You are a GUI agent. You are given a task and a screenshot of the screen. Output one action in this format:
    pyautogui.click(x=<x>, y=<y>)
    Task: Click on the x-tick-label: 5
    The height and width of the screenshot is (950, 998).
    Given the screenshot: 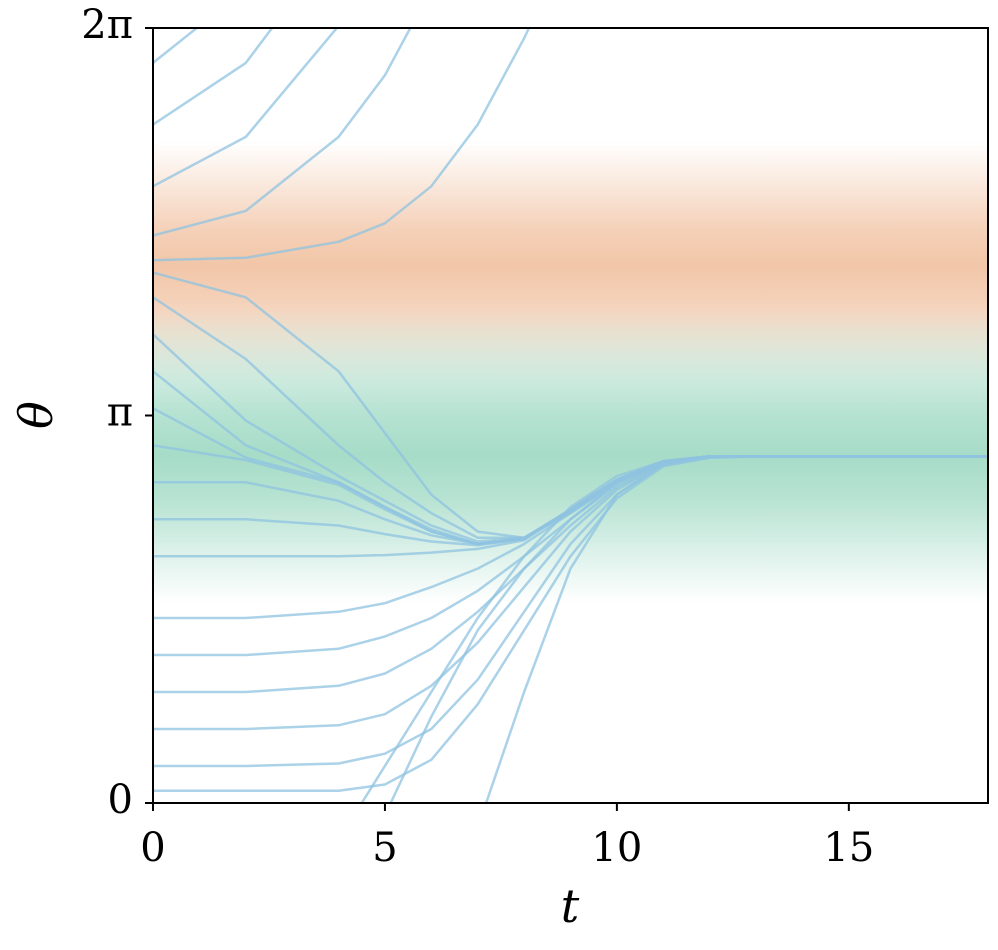 What is the action you would take?
    pyautogui.click(x=384, y=848)
    